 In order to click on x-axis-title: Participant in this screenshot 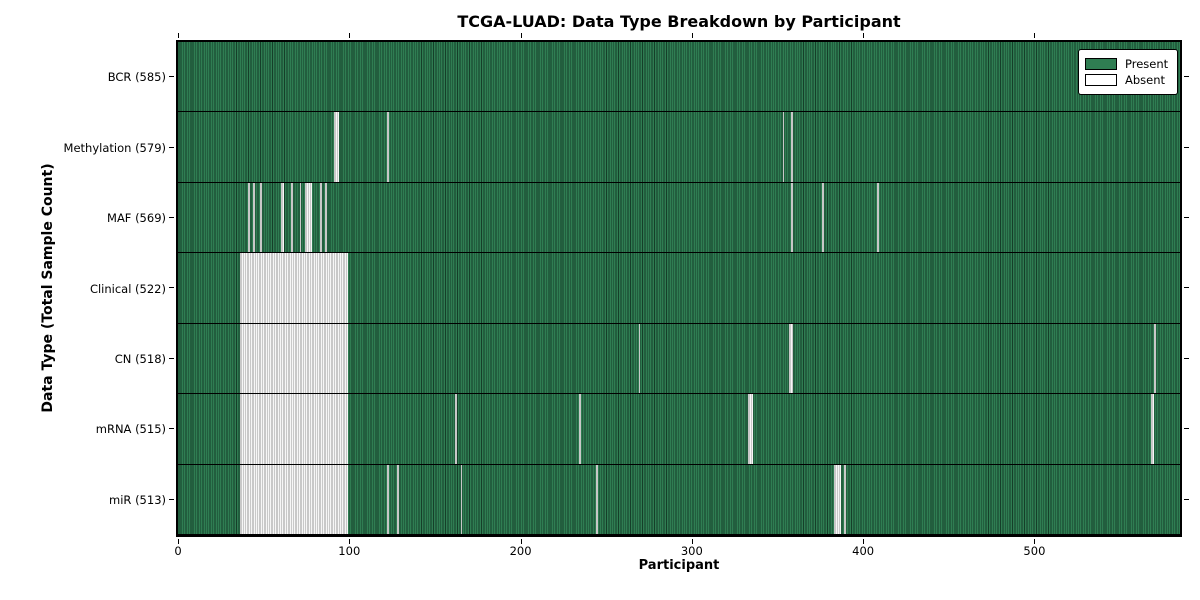, I will do `click(679, 565)`.